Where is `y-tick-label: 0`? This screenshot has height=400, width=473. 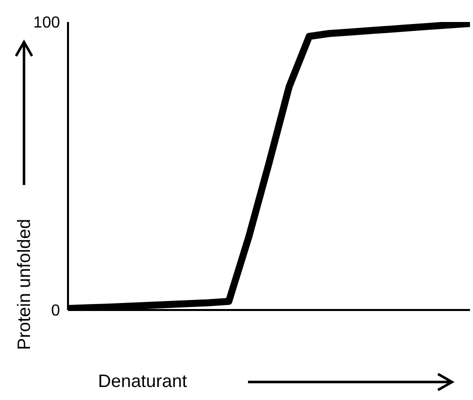 y-tick-label: 0 is located at coordinates (55, 311).